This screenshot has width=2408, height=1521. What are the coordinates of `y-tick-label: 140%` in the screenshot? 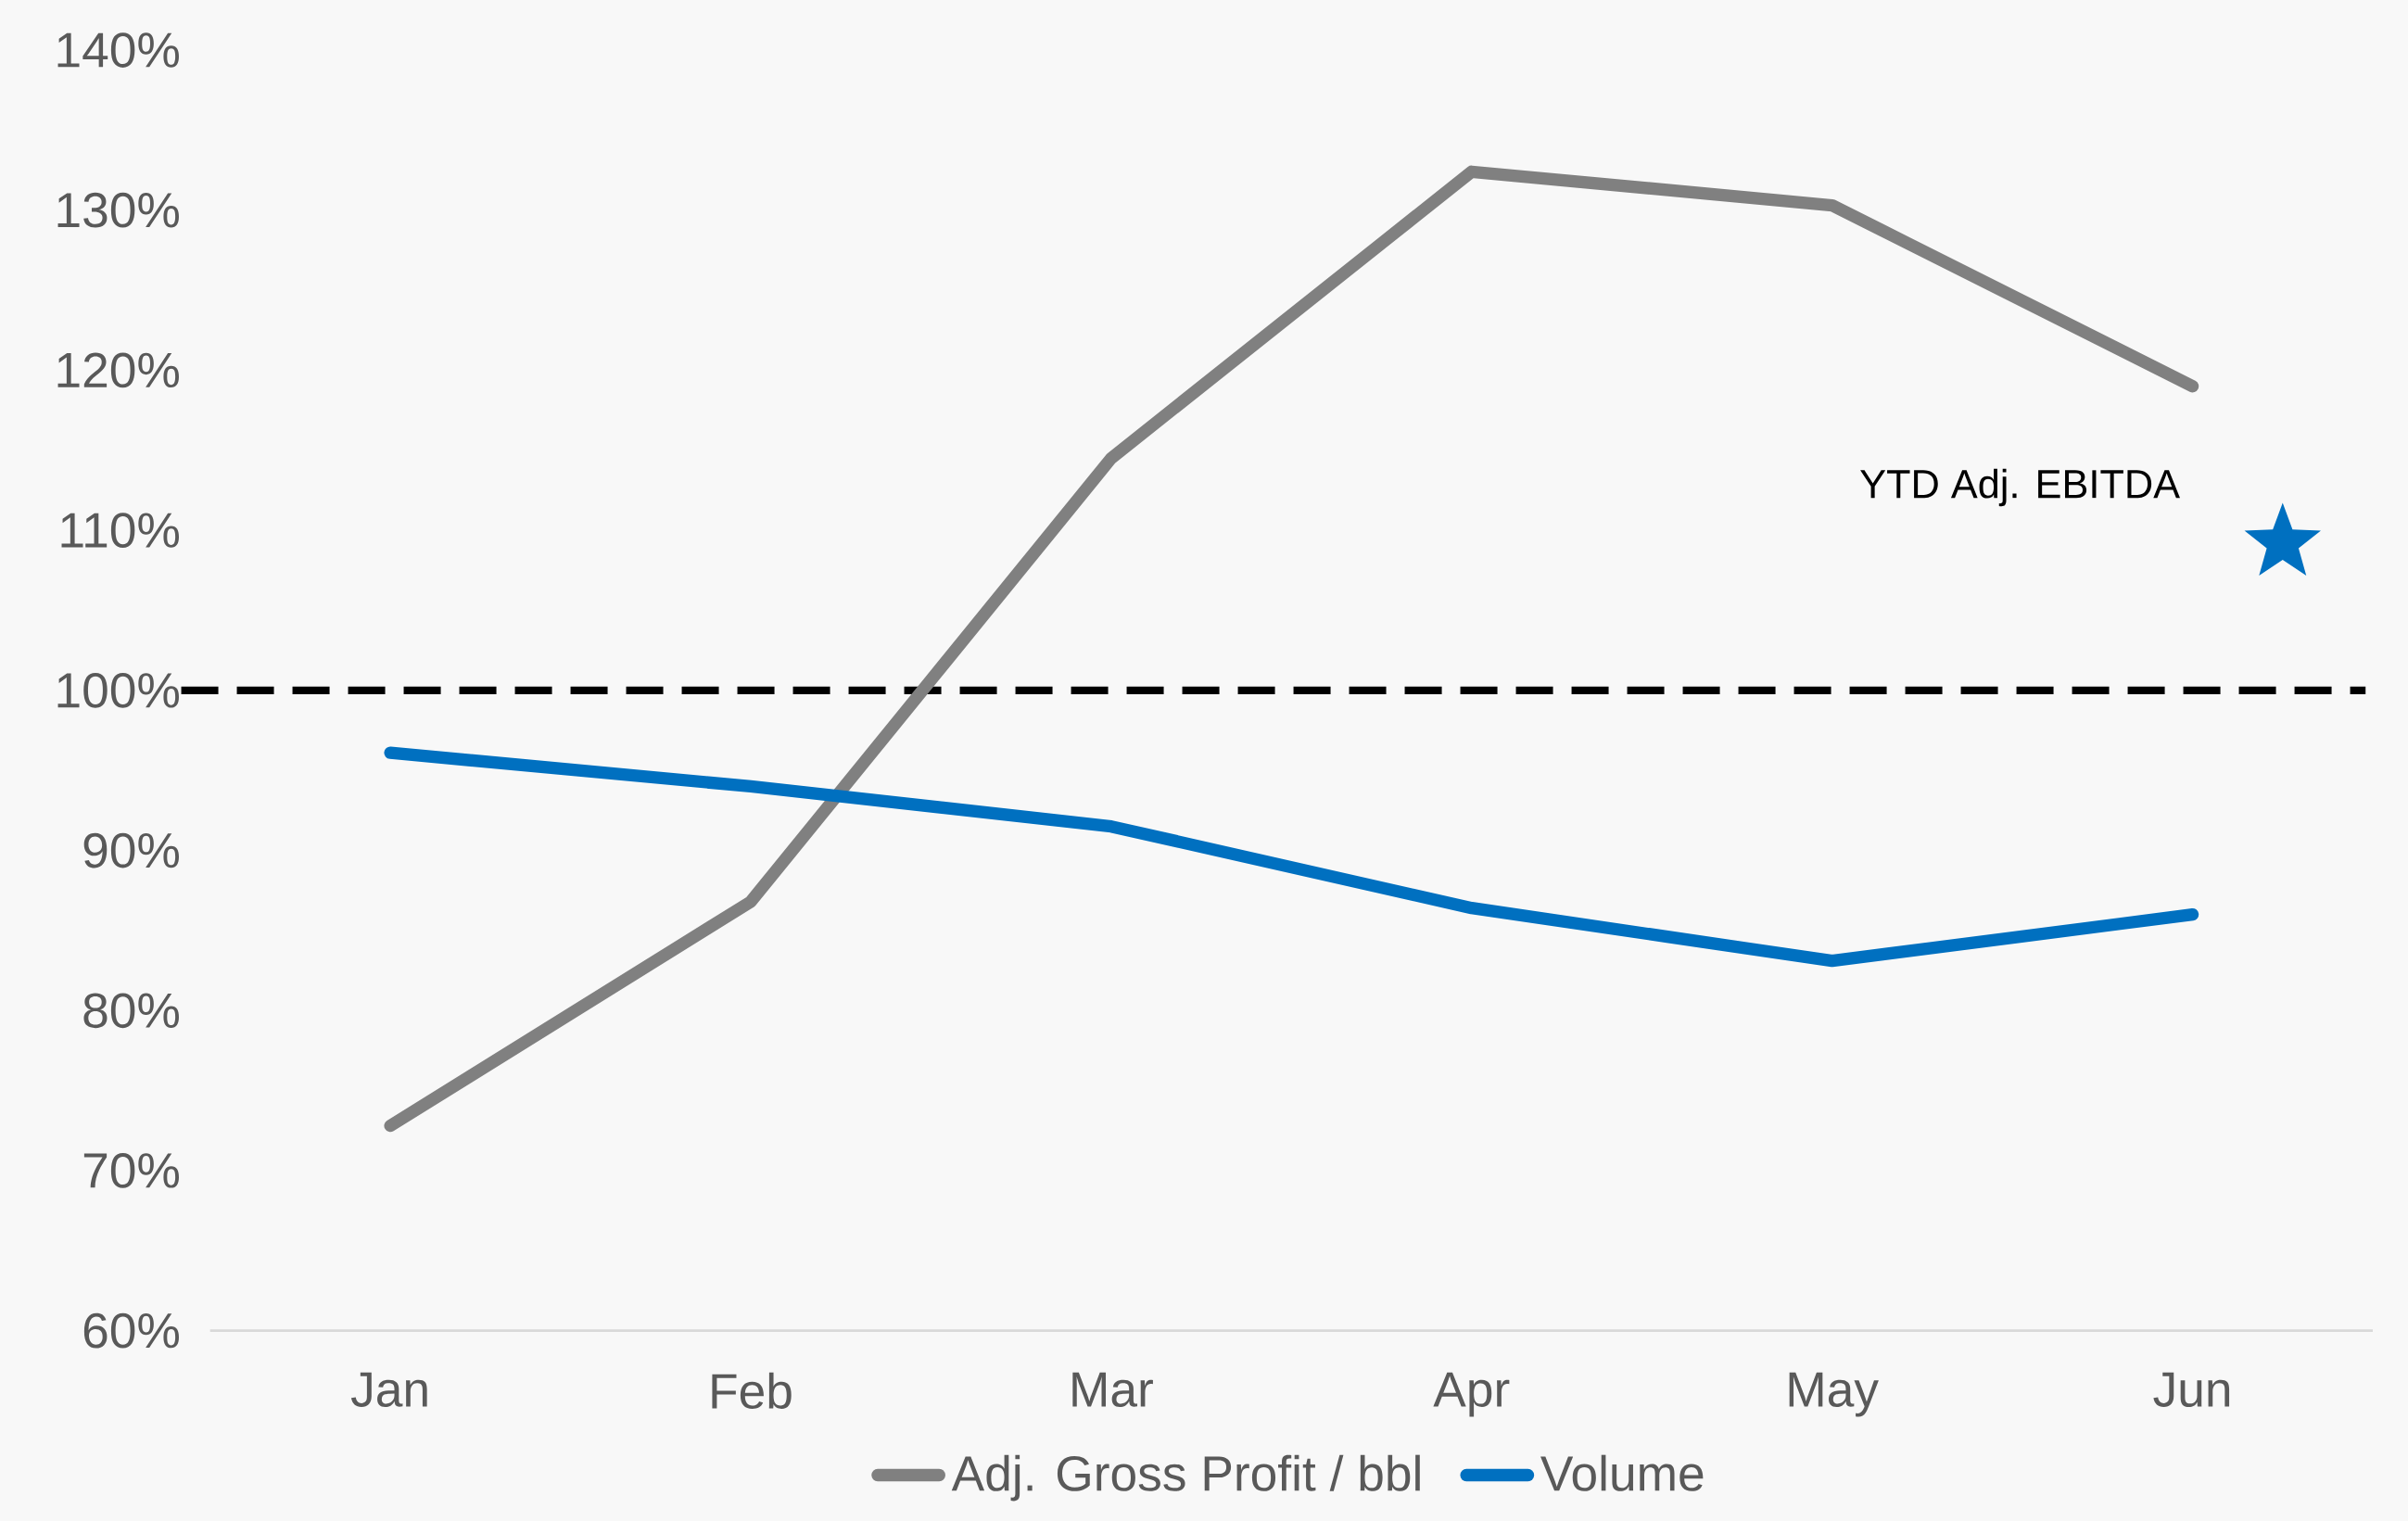 It's located at (118, 50).